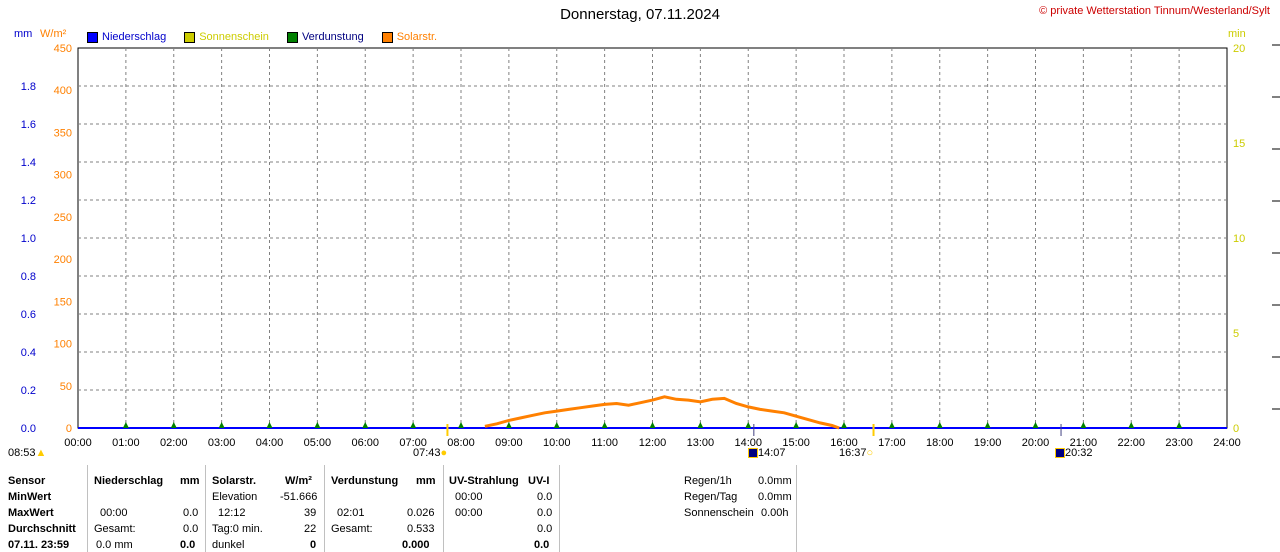 Image resolution: width=1280 pixels, height=552 pixels. Describe the element at coordinates (78, 443) in the screenshot. I see `x-tick-label: 00:00` at that location.